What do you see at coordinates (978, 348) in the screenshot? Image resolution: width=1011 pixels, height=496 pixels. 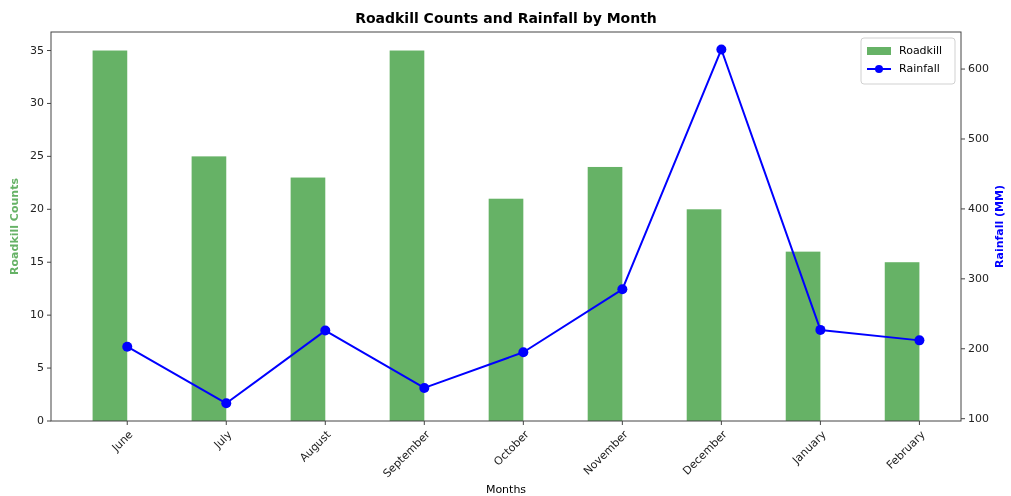 I see `y2-tick-label: 200` at bounding box center [978, 348].